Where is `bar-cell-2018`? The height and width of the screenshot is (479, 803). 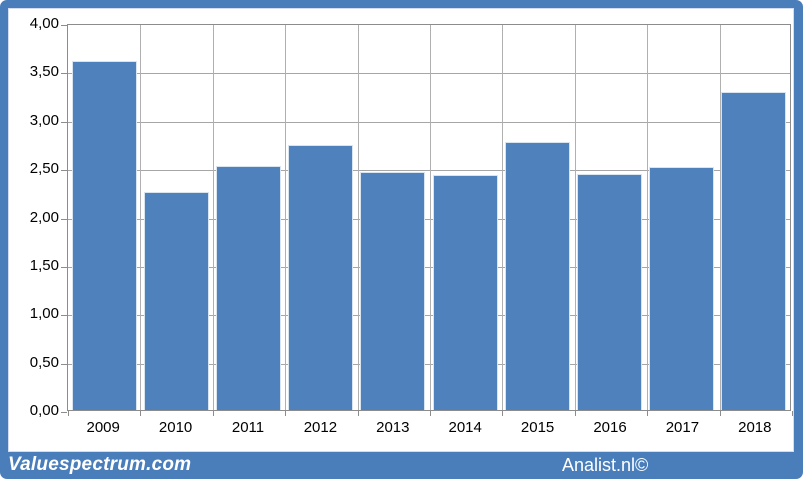 bar-cell-2018 is located at coordinates (754, 217).